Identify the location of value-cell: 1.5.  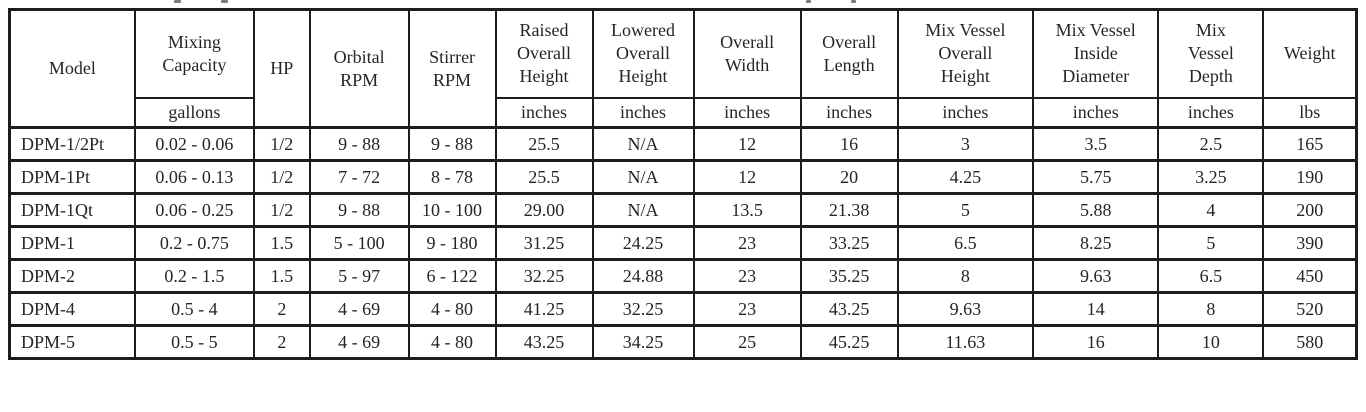
(282, 243).